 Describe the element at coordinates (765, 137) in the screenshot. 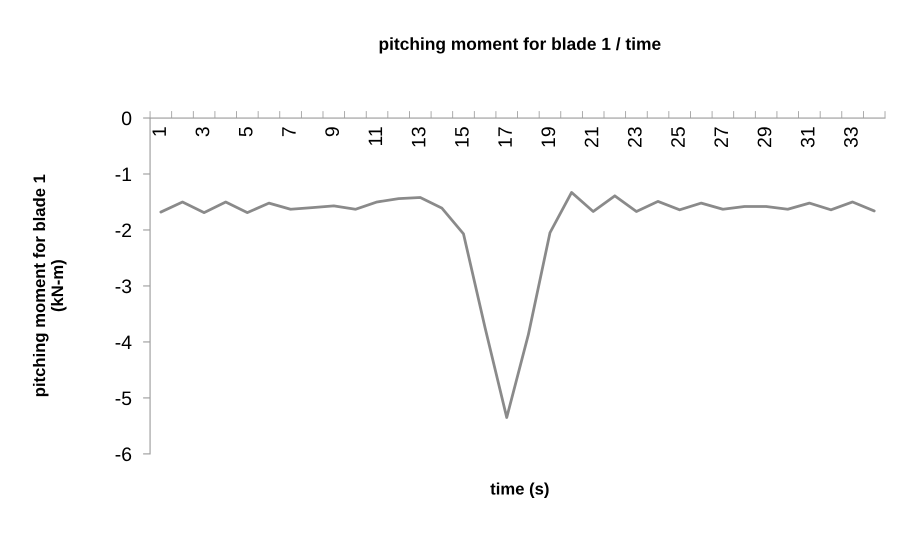

I see `x-tick-label: 29` at that location.